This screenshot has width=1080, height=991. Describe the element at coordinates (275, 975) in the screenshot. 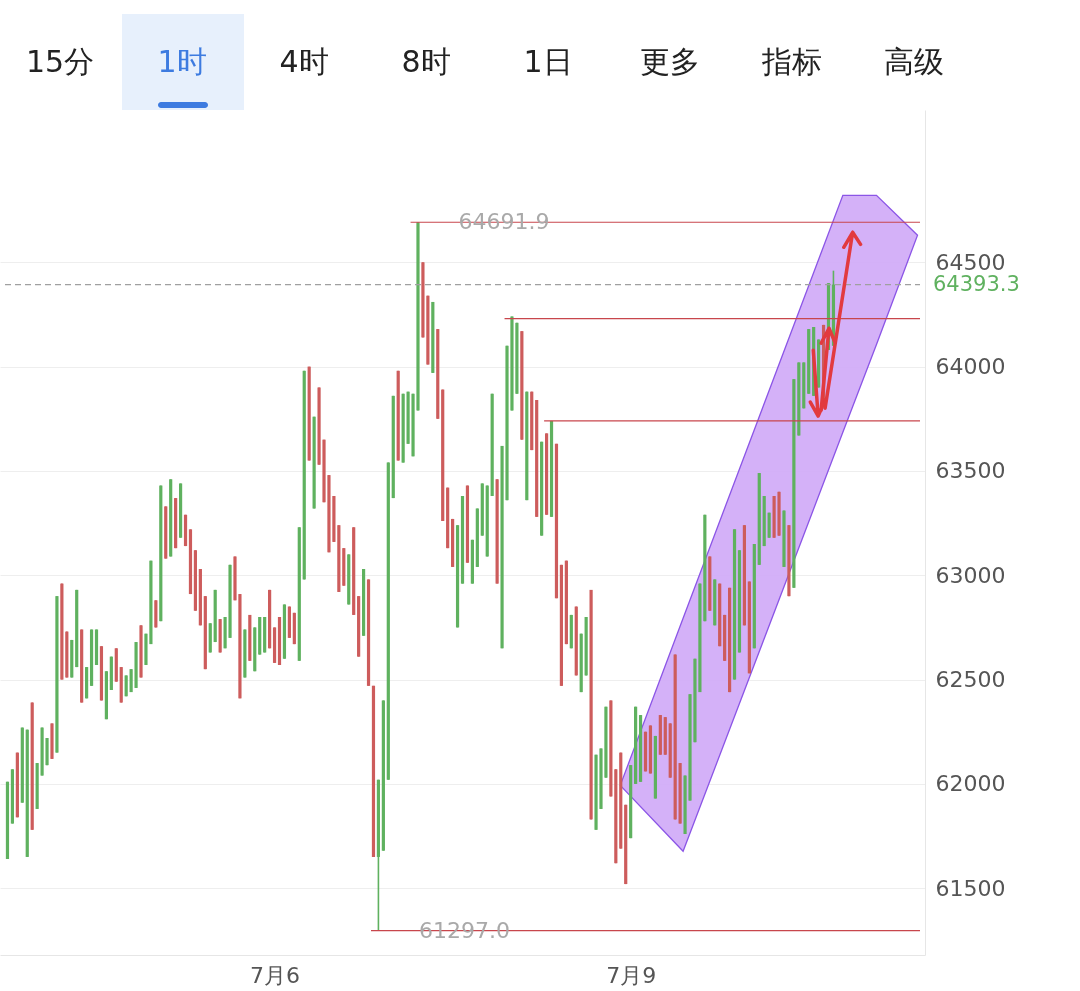

I see `x-tick-label: 7月6` at that location.